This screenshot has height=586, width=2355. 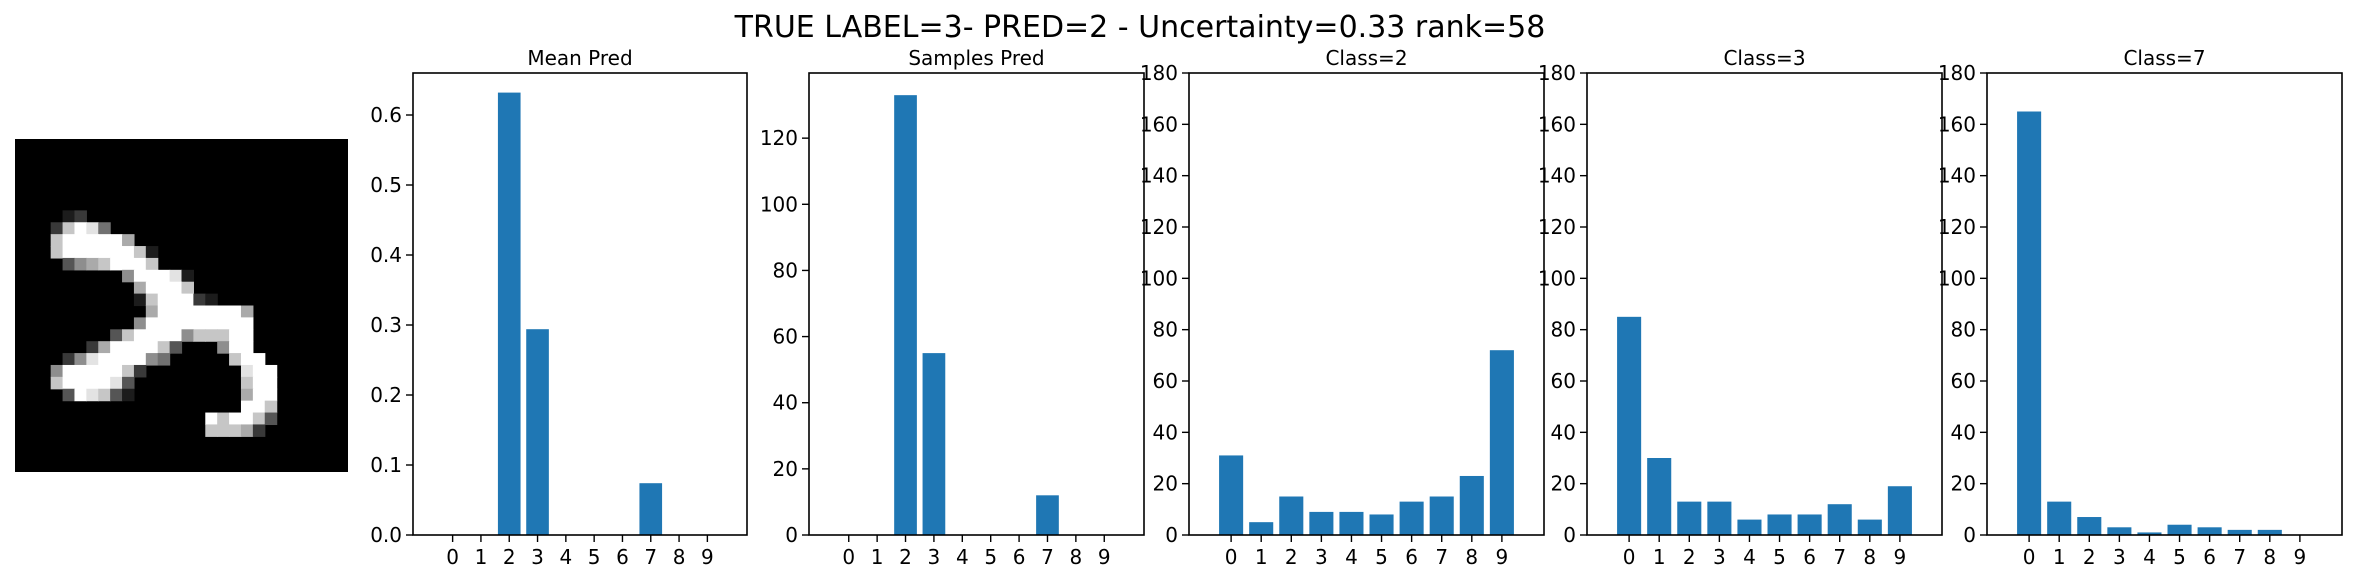 What do you see at coordinates (1963, 432) in the screenshot?
I see `y-tick-label: 40` at bounding box center [1963, 432].